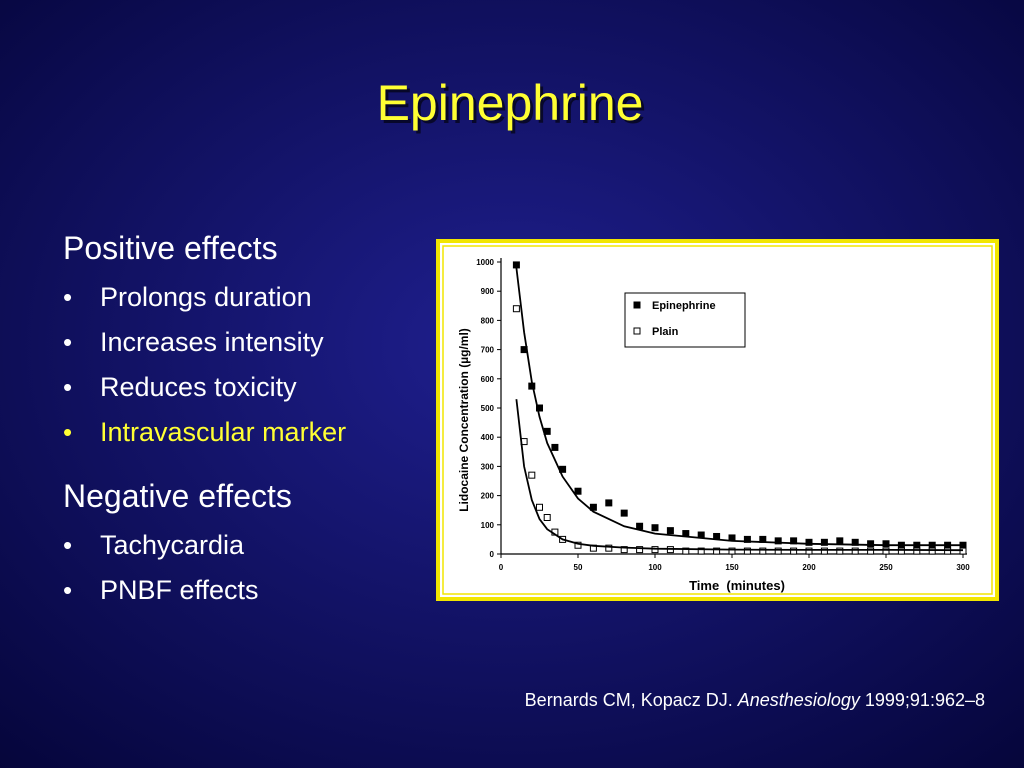 The width and height of the screenshot is (1024, 768). Describe the element at coordinates (886, 567) in the screenshot. I see `x-tick-label: 250` at that location.